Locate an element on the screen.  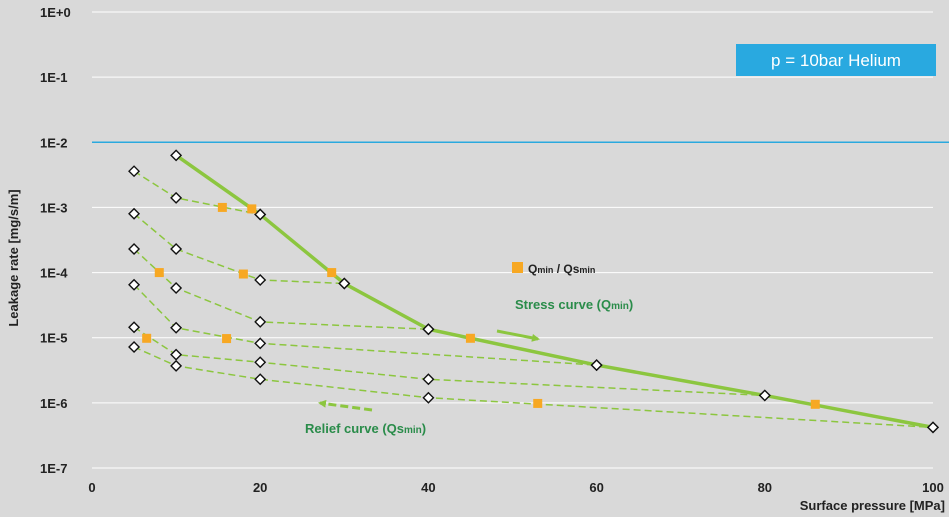
x-tick-label: 0 is located at coordinates (91, 487).